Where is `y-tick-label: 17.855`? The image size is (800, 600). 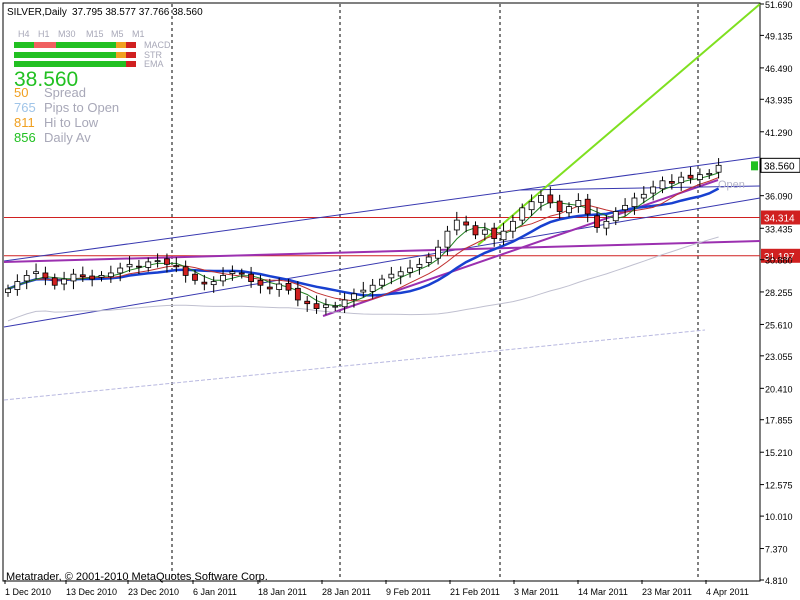 y-tick-label: 17.855 is located at coordinates (779, 421).